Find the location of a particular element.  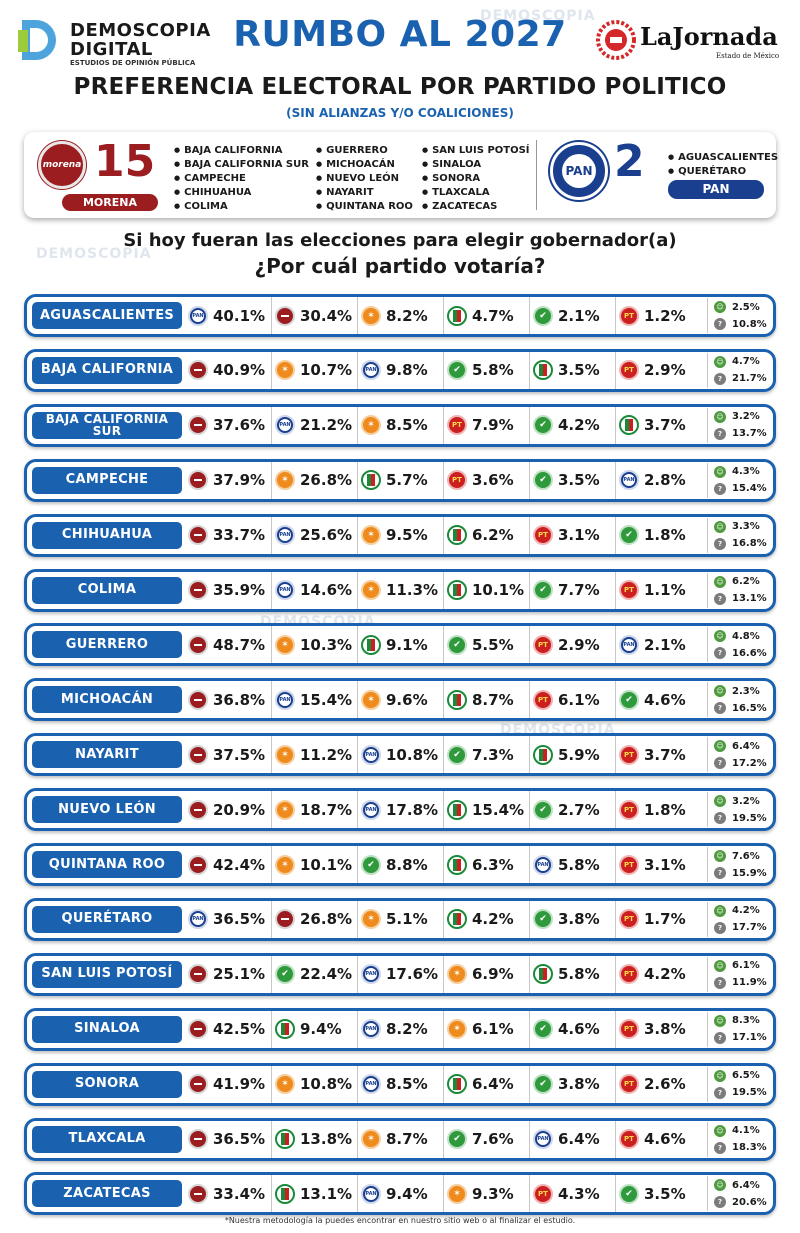

party-result-cell: 2.6% is located at coordinates (658, 1084).